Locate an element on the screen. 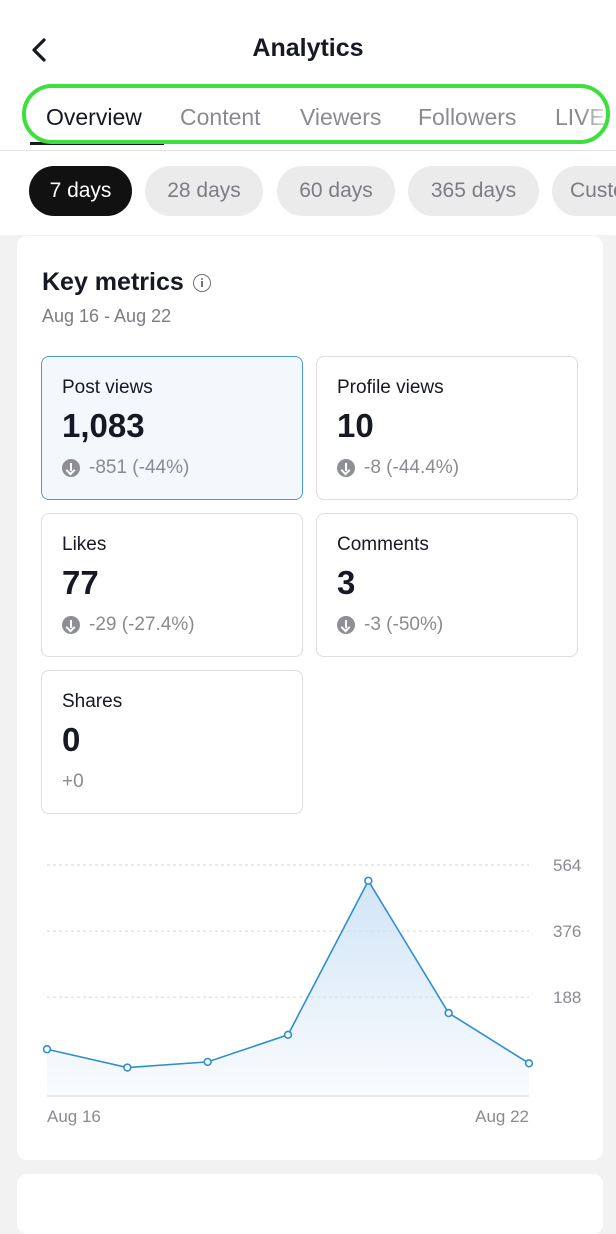 The width and height of the screenshot is (616, 1234). metric-post-views: Post views 1,083 -851 (-44%) is located at coordinates (172, 428).